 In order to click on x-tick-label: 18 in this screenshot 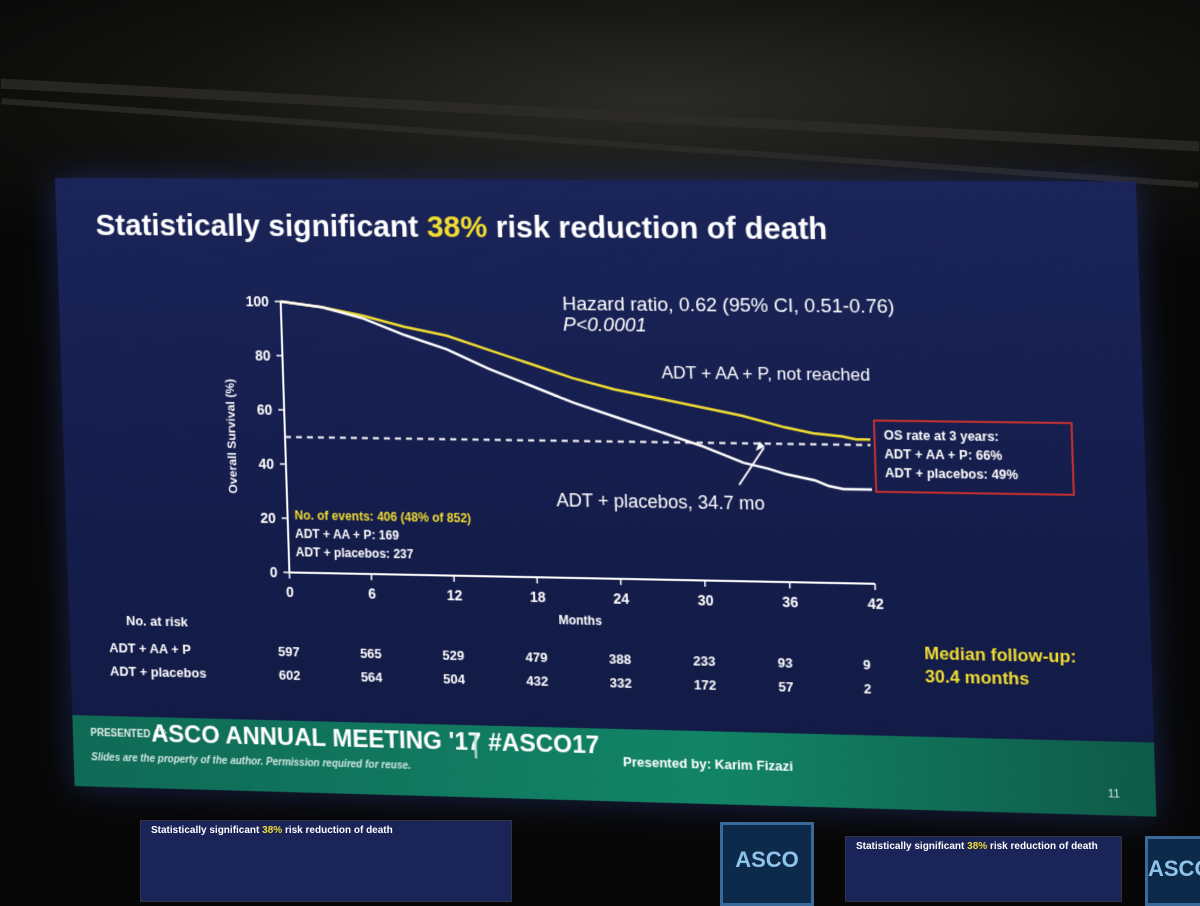, I will do `click(538, 596)`.